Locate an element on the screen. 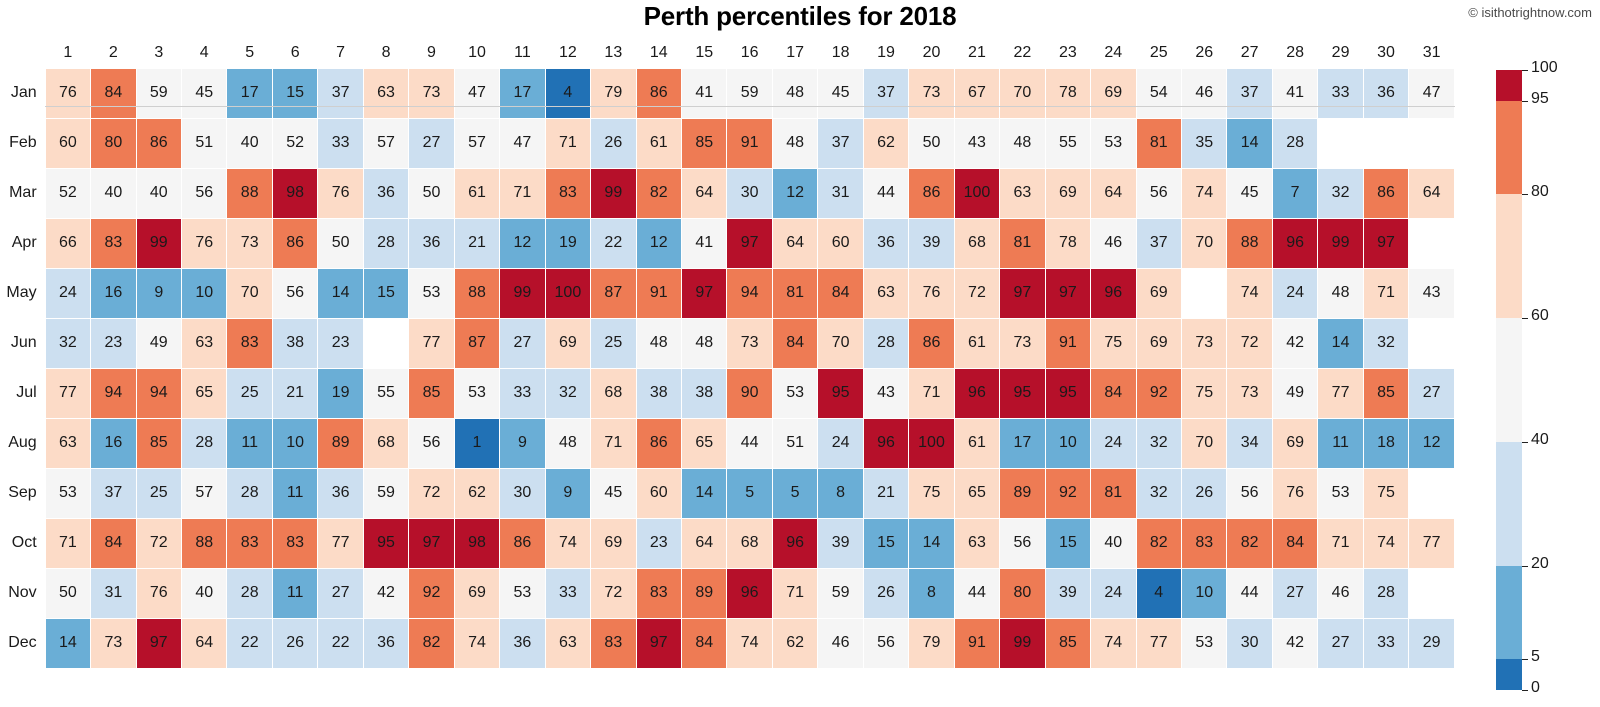 The image size is (1600, 707). heatmap-cell: 15 is located at coordinates (386, 293).